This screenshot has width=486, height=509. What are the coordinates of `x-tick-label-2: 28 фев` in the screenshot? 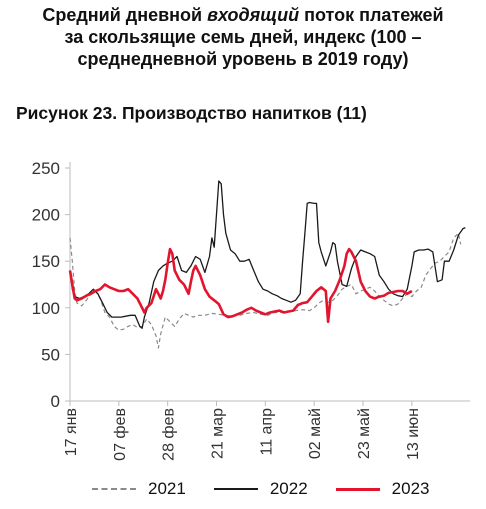 It's located at (169, 434).